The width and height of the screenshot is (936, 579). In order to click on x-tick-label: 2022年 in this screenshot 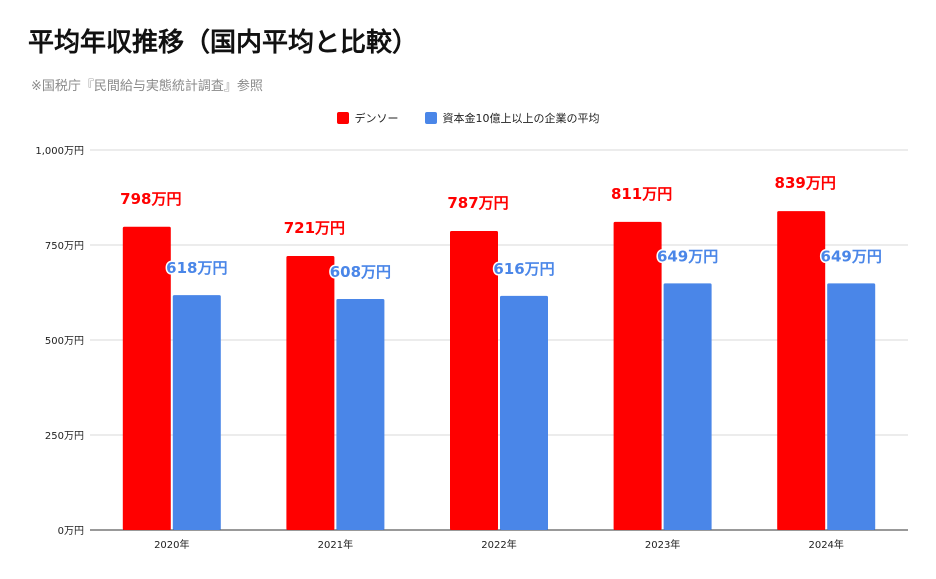, I will do `click(498, 544)`.